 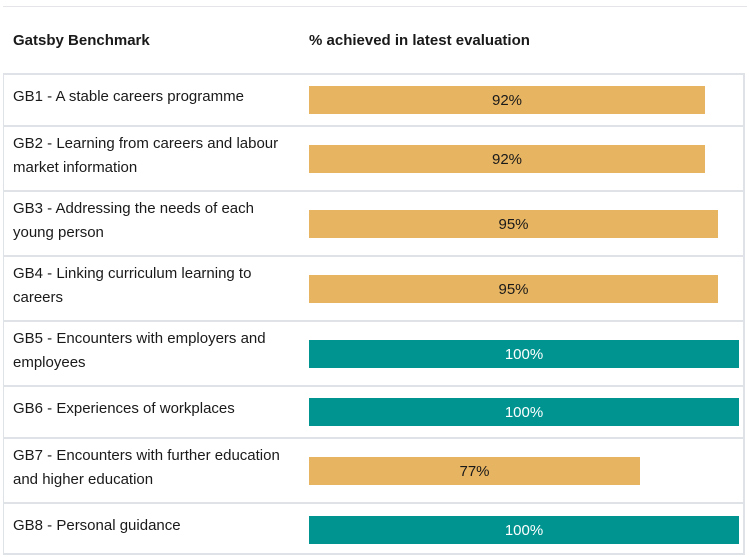 I want to click on table-row: GB1 - A stable careers programme 92%, so click(x=374, y=99).